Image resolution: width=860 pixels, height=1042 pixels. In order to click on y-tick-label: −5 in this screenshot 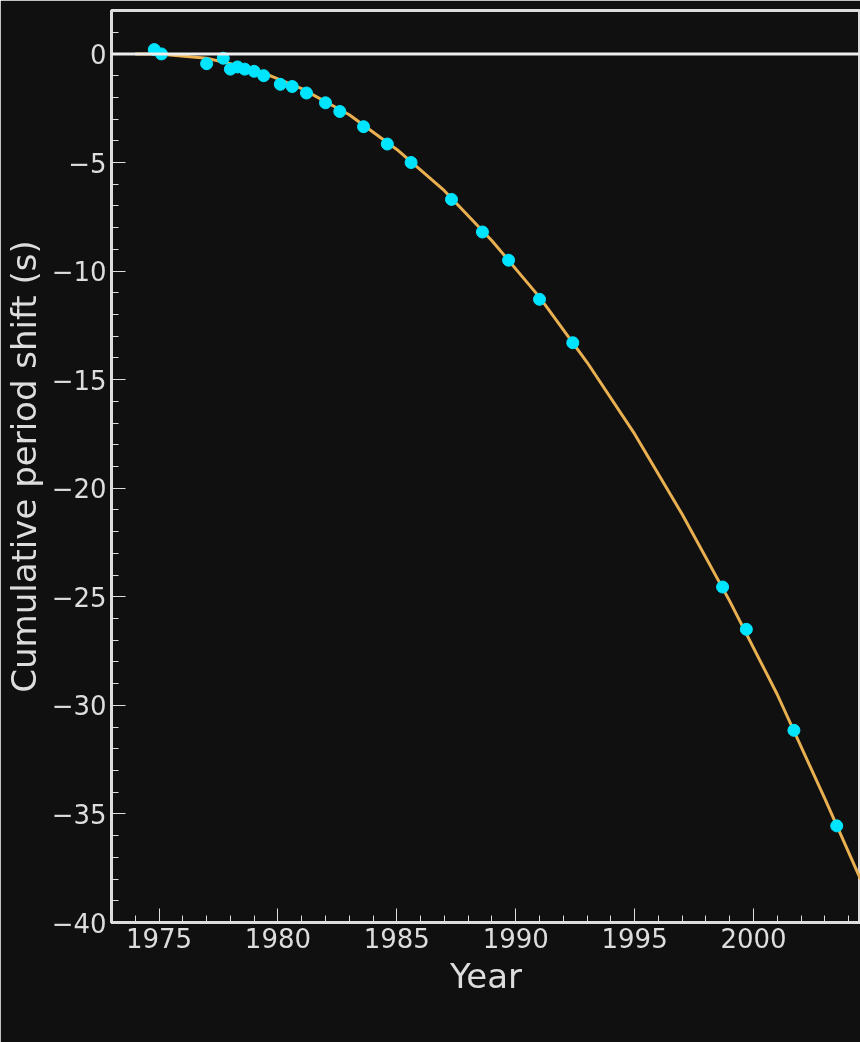, I will do `click(87, 163)`.